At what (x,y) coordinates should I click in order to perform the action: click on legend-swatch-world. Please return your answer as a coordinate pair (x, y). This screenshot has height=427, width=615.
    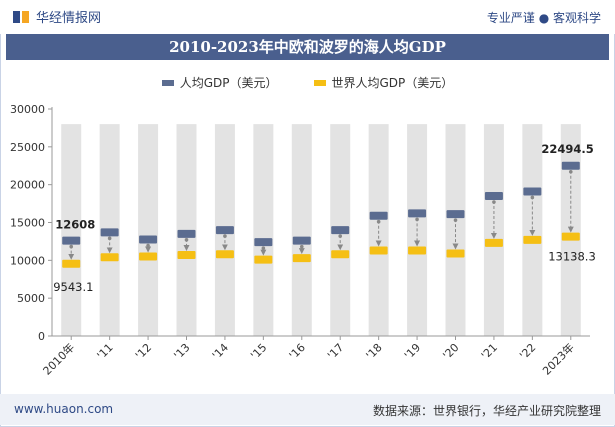
    Looking at the image, I should click on (319, 82).